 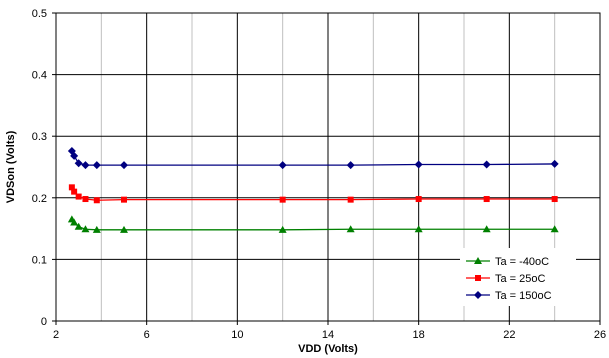 I want to click on x-tick-label: 22, so click(x=509, y=335).